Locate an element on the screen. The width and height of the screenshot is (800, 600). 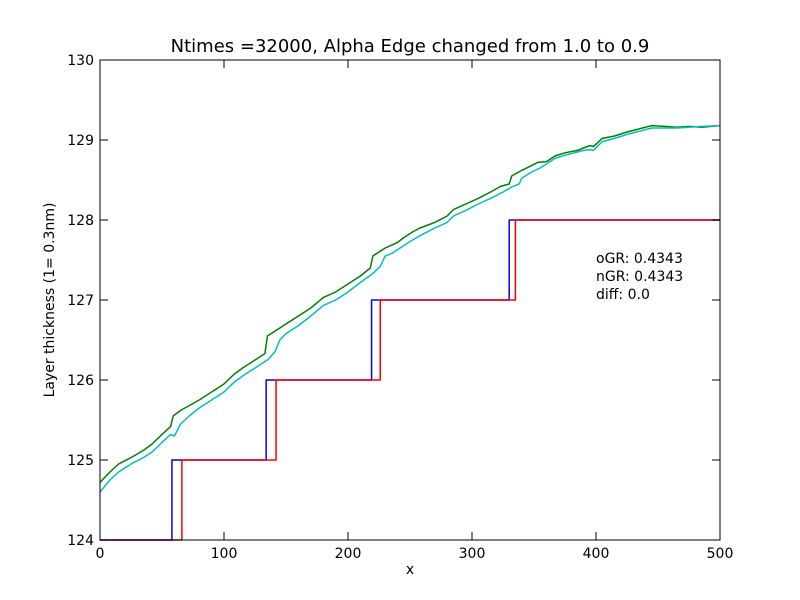
y-axis-label: Layer thickness (1= 0.3nm) is located at coordinates (50, 300).